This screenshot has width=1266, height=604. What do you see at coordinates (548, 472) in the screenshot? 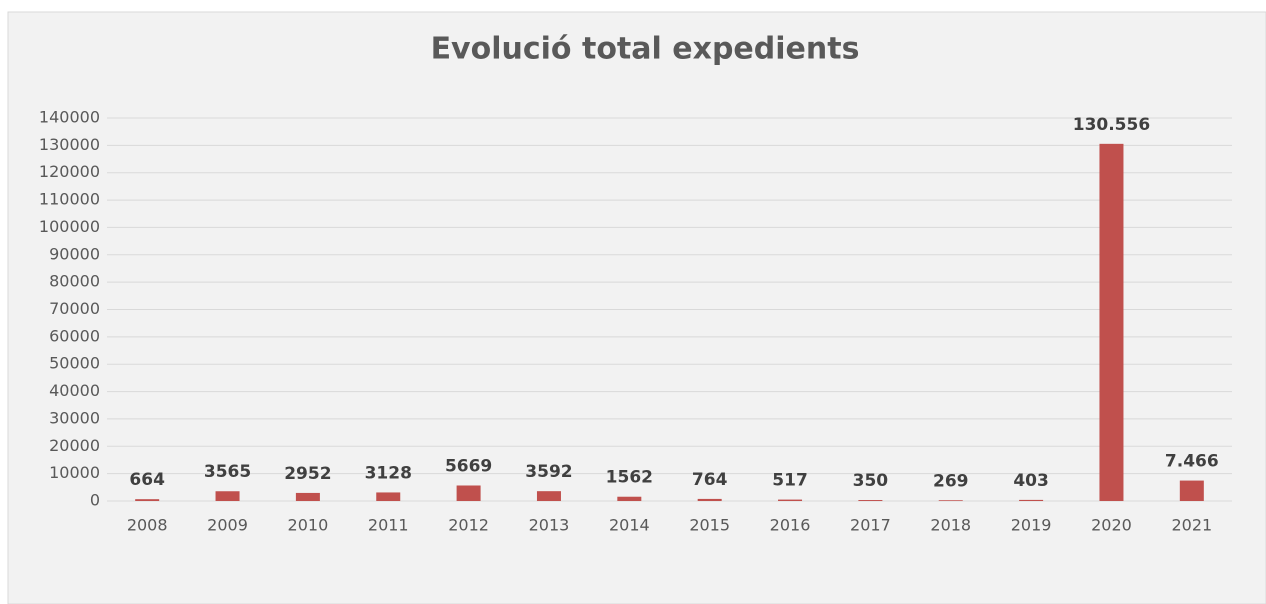
I see `value-label: 3592` at bounding box center [548, 472].